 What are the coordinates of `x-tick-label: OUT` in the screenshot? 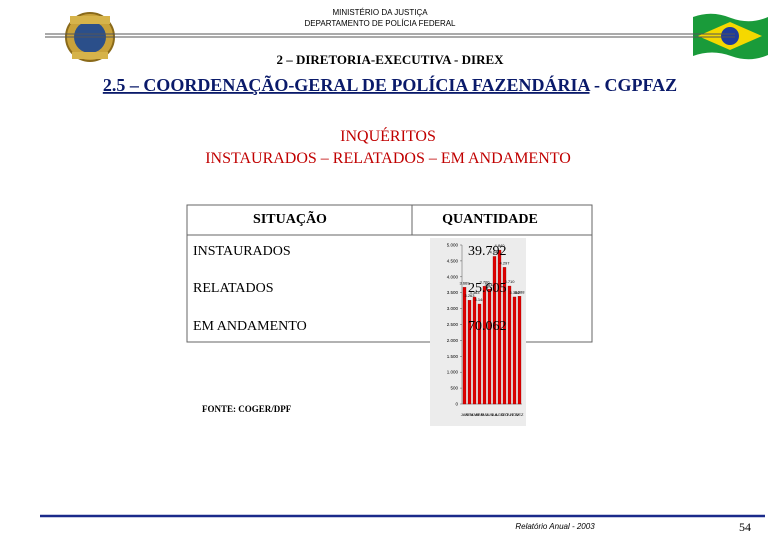 It's located at (509, 414).